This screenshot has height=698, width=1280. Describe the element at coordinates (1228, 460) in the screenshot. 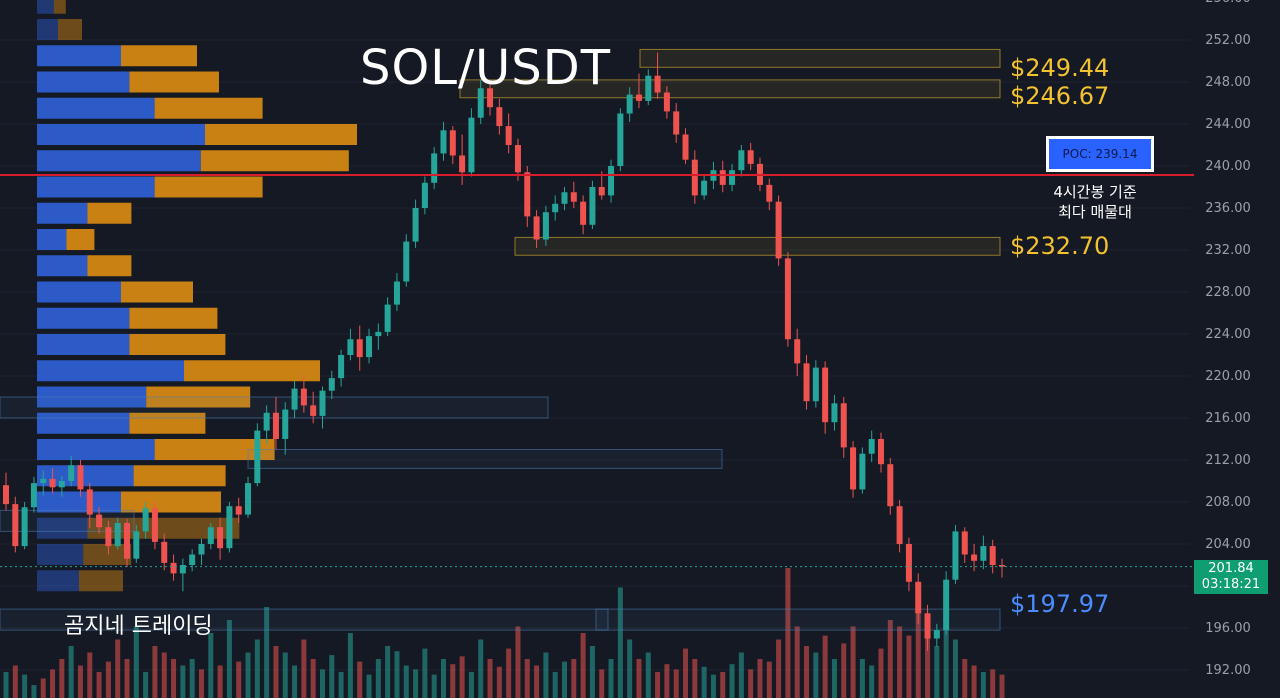

I see `y-axis-tick-label: 212.00` at that location.